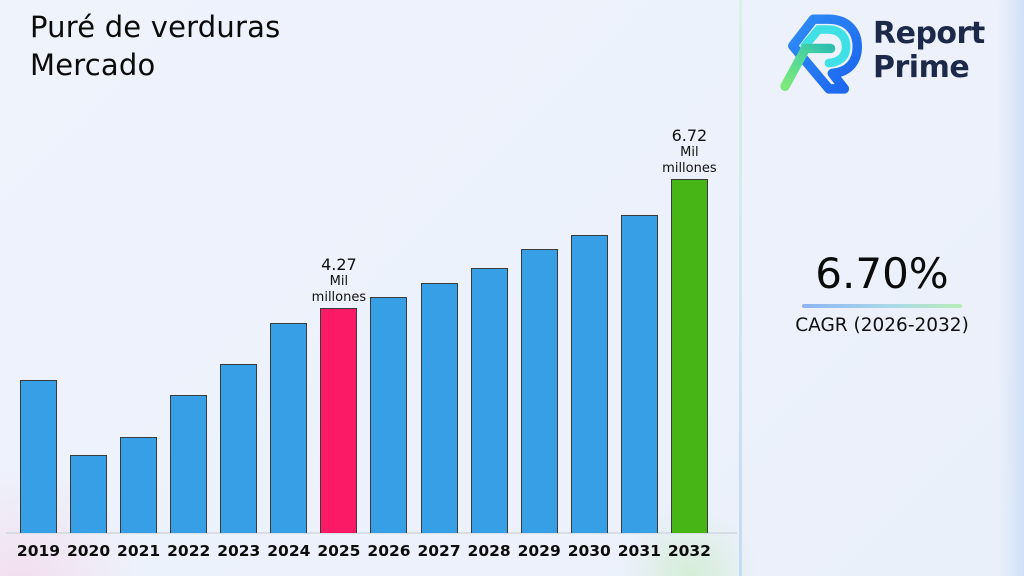 The width and height of the screenshot is (1024, 576). What do you see at coordinates (639, 551) in the screenshot?
I see `year-label-2031: 2031` at bounding box center [639, 551].